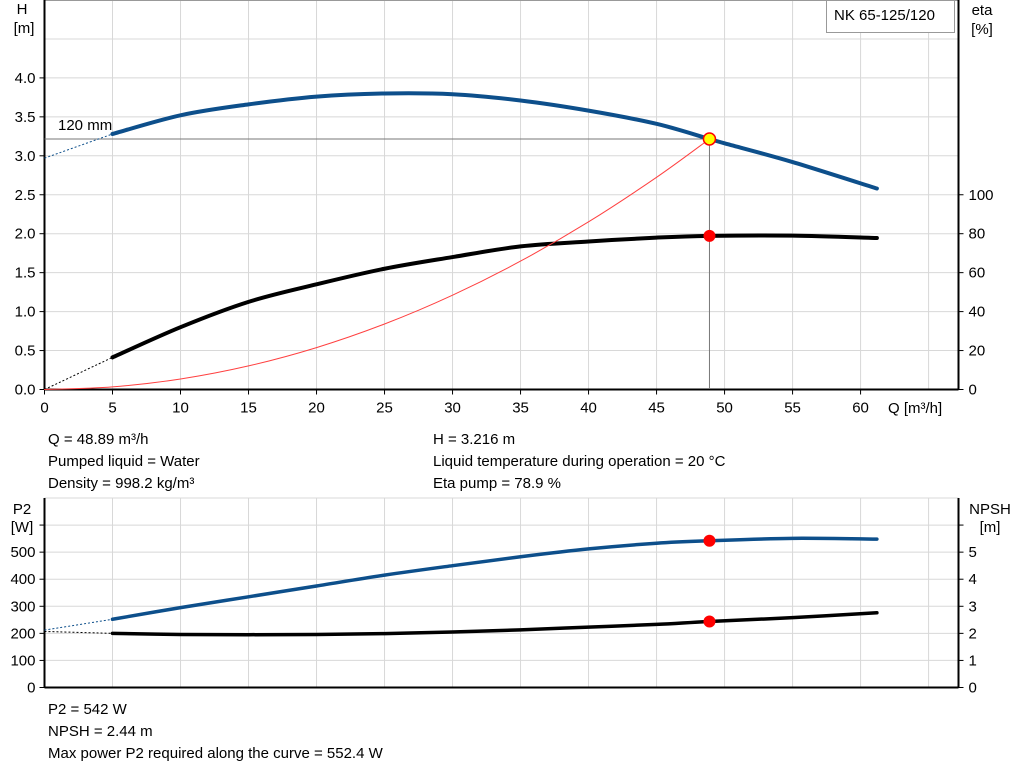 The image size is (1024, 781). What do you see at coordinates (990, 527) in the screenshot?
I see `npsh-axis-unit: [m]` at bounding box center [990, 527].